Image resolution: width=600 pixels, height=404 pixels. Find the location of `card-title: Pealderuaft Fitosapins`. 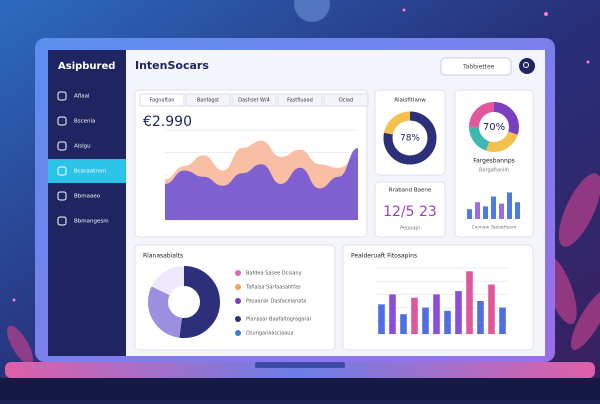

card-title: Pealderuaft Fitosapins is located at coordinates (384, 256).